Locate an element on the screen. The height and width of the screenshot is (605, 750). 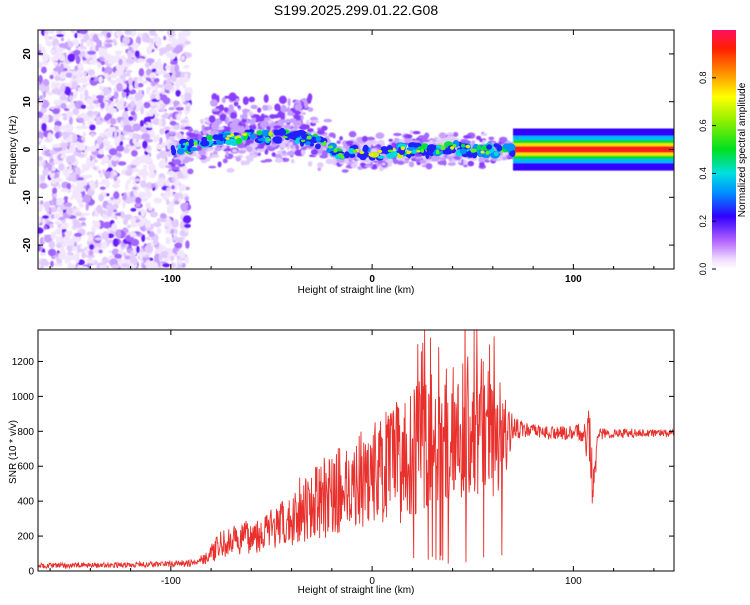
spectrogram-y-tick-label: -10 is located at coordinates (27, 197).